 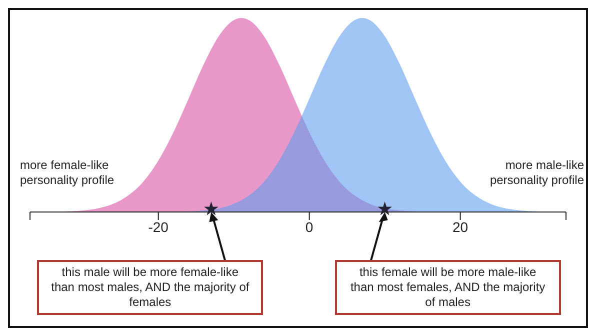 I want to click on x-tick-label: -20, so click(x=158, y=226).